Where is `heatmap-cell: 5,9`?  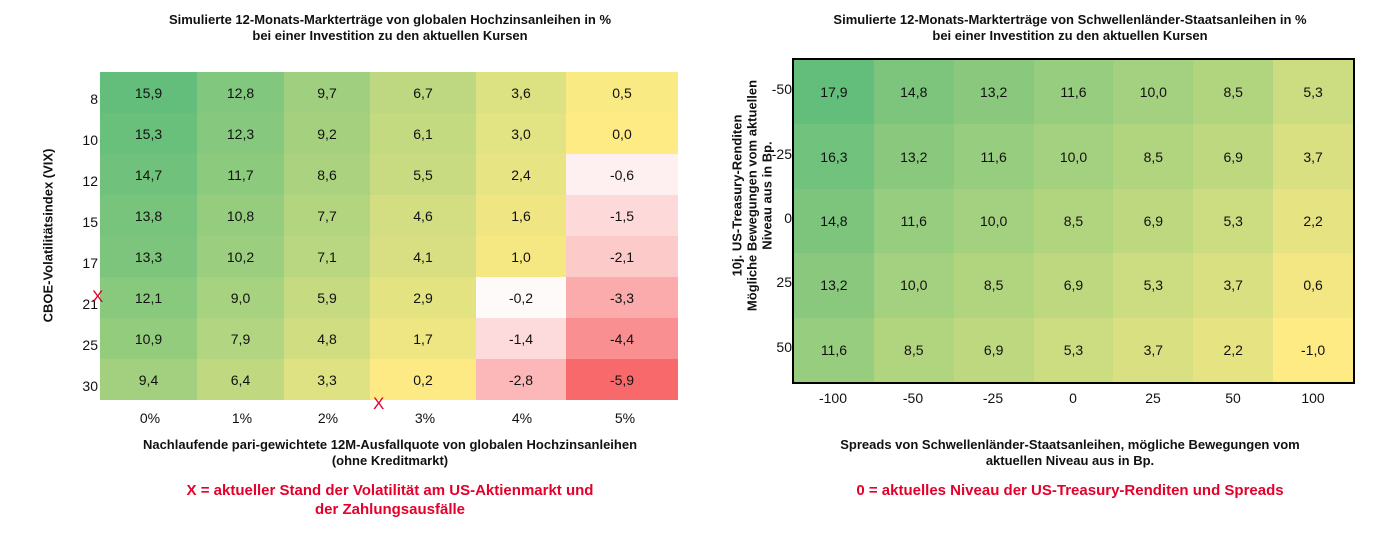
heatmap-cell: 5,9 is located at coordinates (327, 297).